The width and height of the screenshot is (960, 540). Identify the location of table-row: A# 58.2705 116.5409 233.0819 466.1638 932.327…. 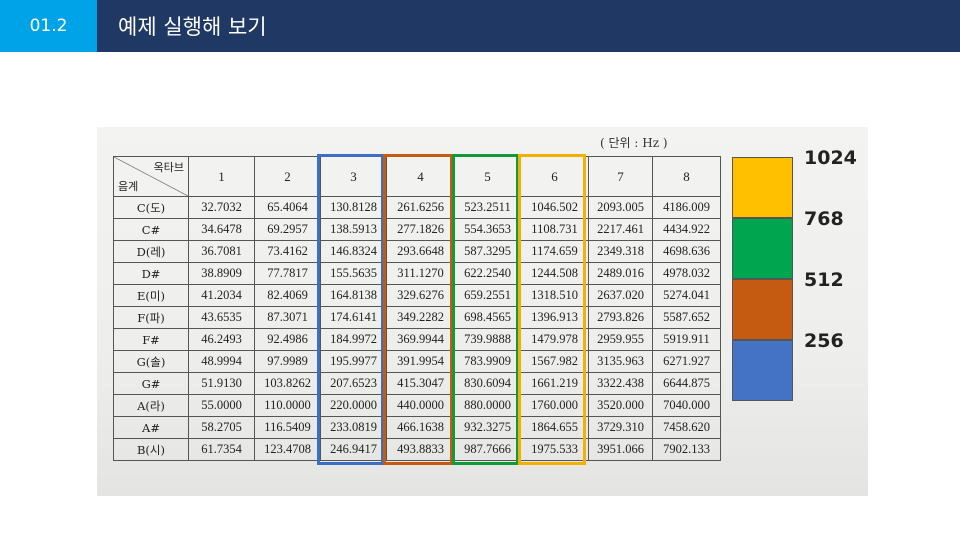
(417, 427).